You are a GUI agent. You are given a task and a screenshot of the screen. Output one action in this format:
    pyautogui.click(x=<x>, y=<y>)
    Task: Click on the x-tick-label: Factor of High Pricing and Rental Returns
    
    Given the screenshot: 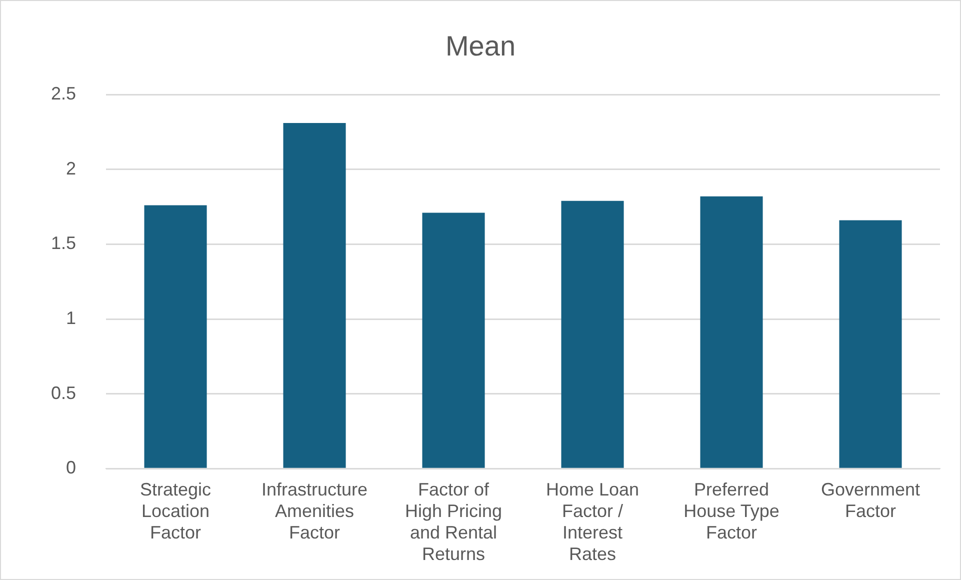 What is the action you would take?
    pyautogui.click(x=453, y=521)
    